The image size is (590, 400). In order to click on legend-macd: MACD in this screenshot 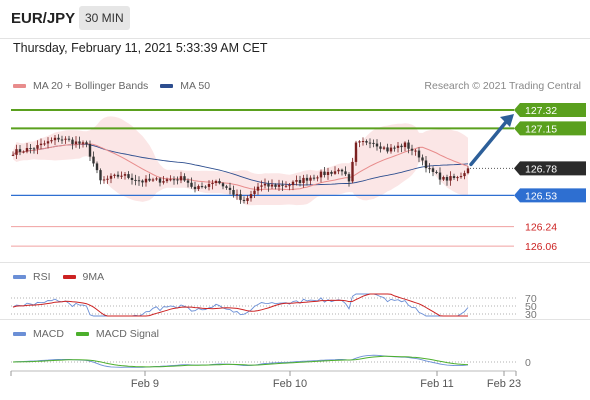, I will do `click(38, 334)`.